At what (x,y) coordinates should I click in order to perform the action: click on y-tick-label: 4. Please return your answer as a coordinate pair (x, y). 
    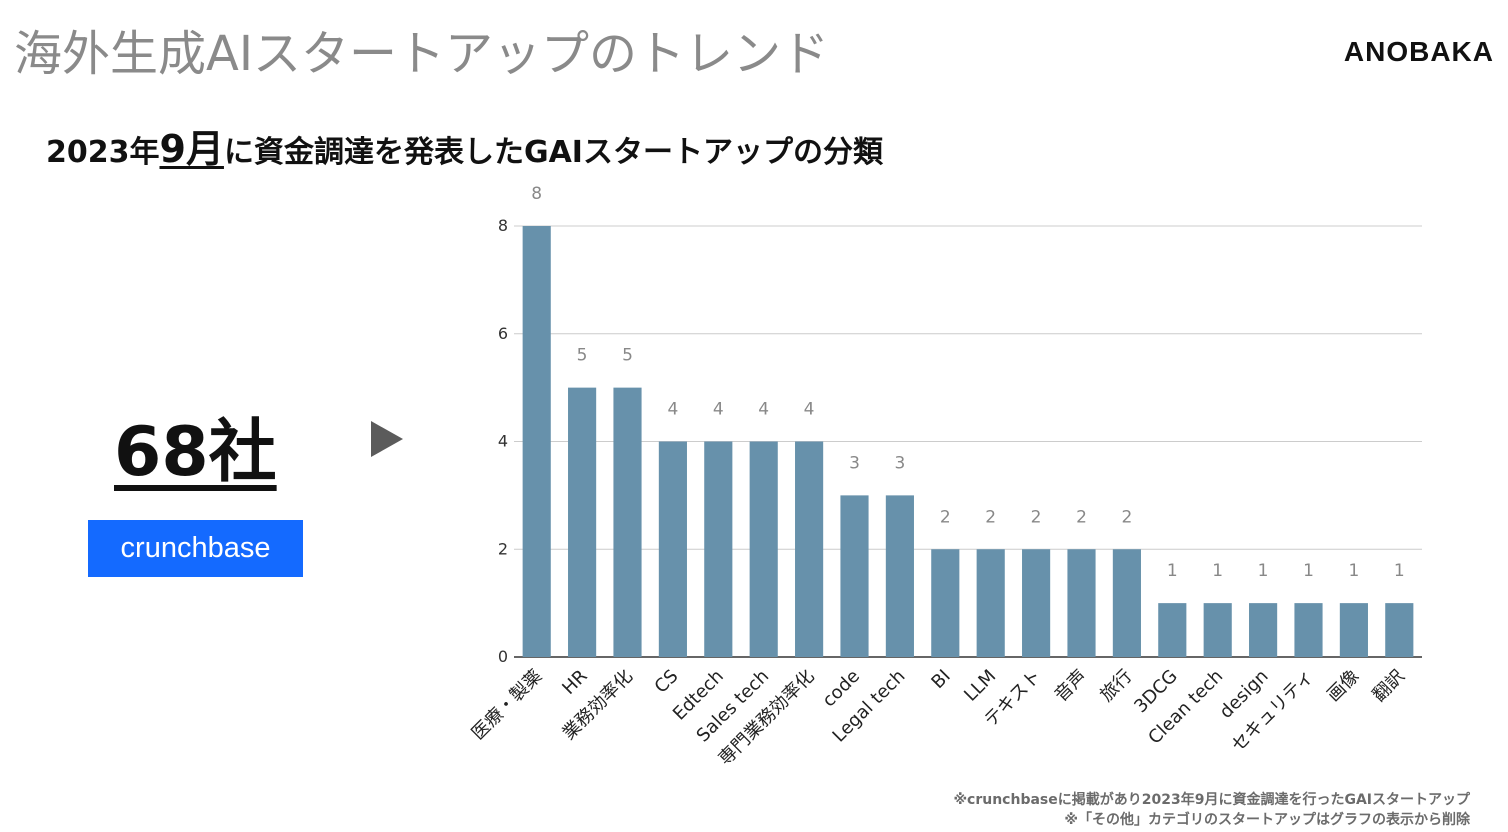
    Looking at the image, I should click on (503, 441).